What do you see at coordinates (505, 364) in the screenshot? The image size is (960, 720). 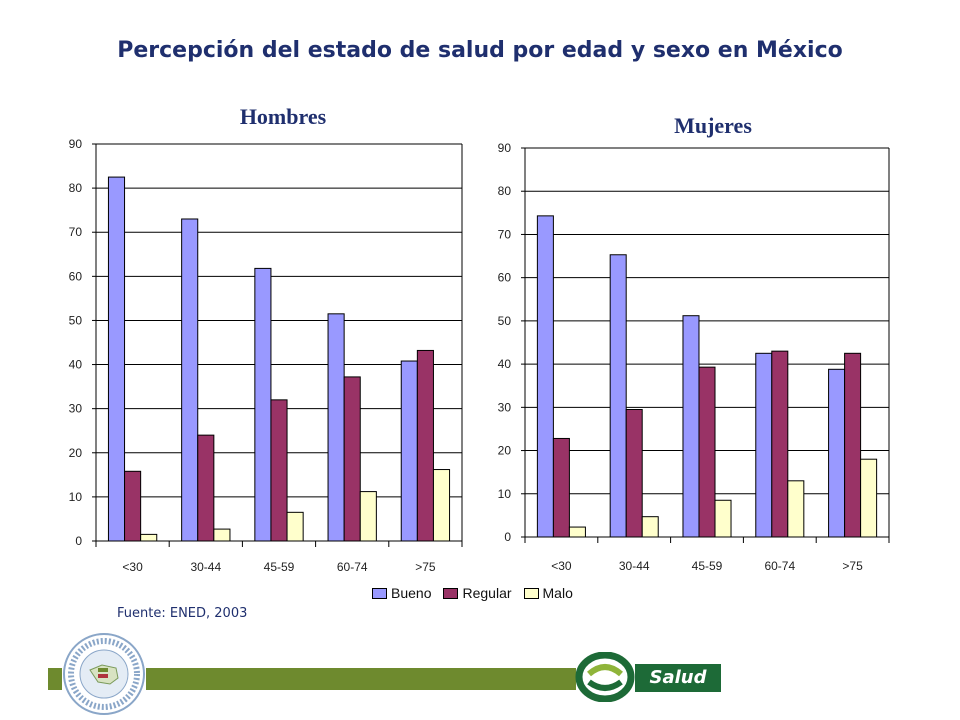 I see `mujeres-ytick-label: 40` at bounding box center [505, 364].